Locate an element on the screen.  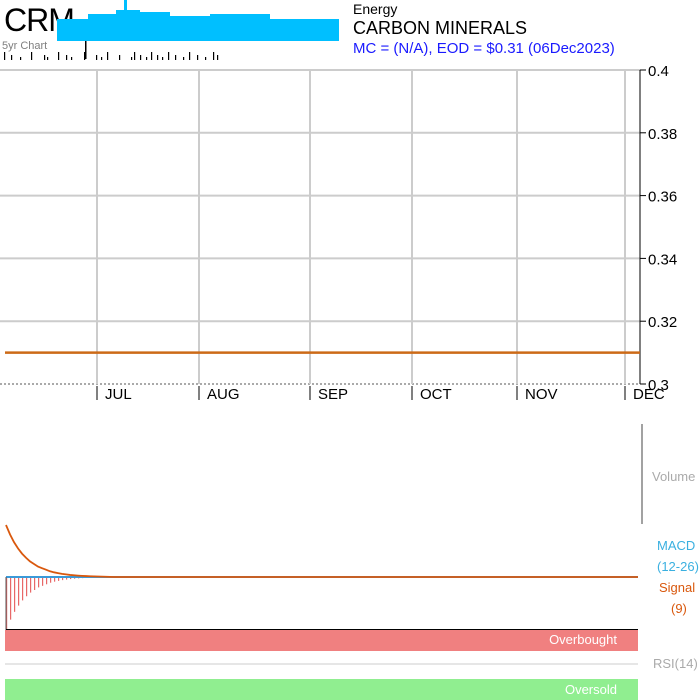
month-label: DEC is located at coordinates (649, 394).